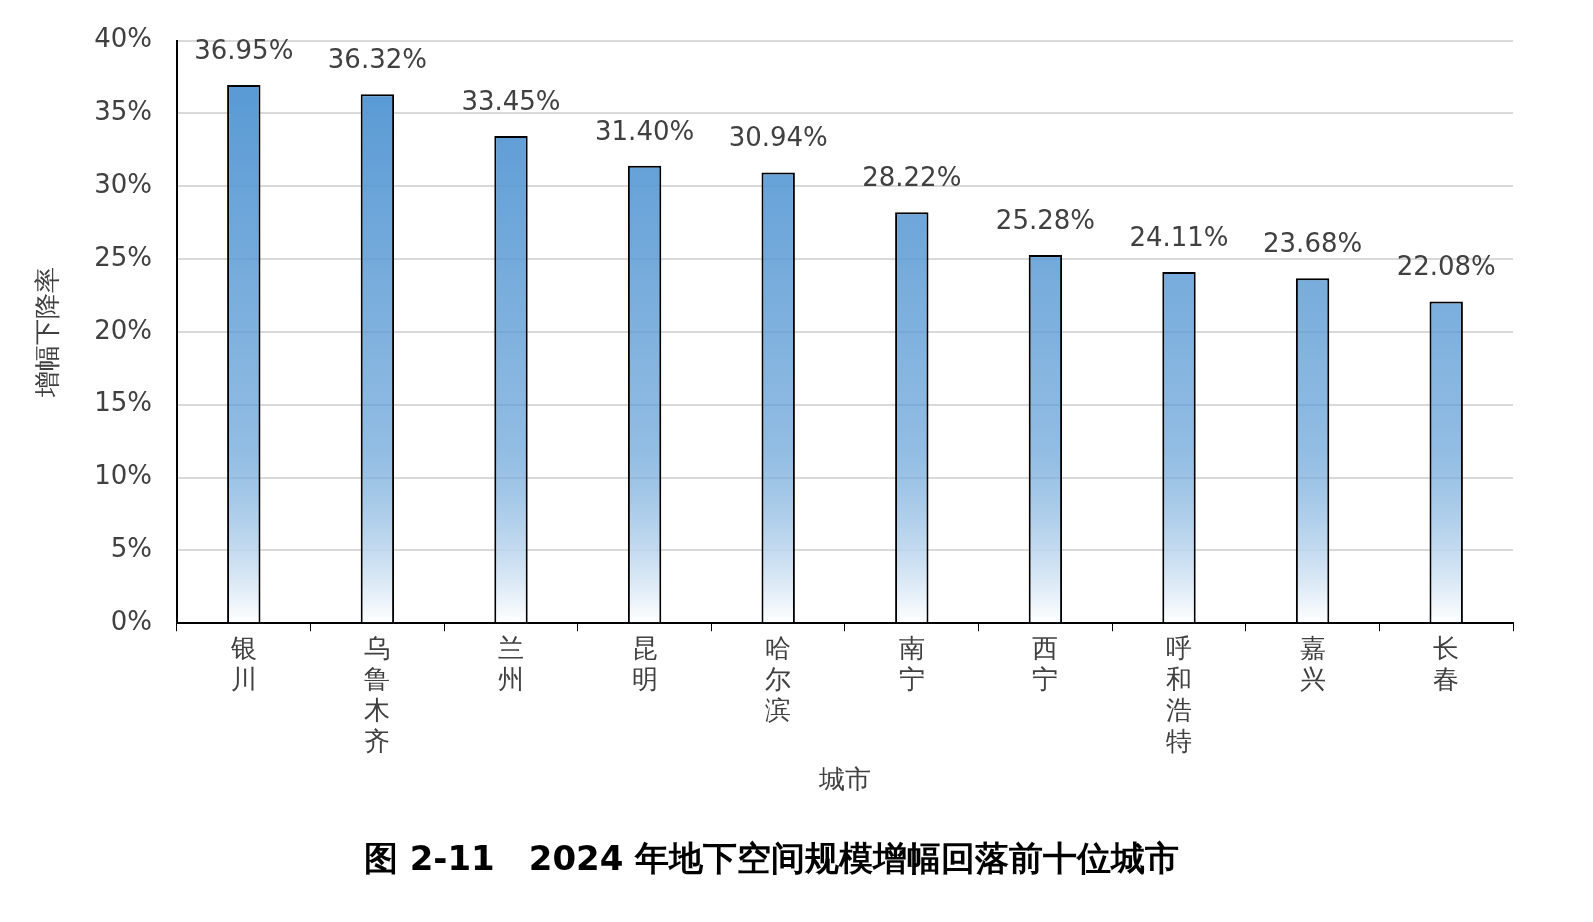 The image size is (1593, 922). Describe the element at coordinates (778, 678) in the screenshot. I see `x-tick-label: 哈尔滨` at that location.